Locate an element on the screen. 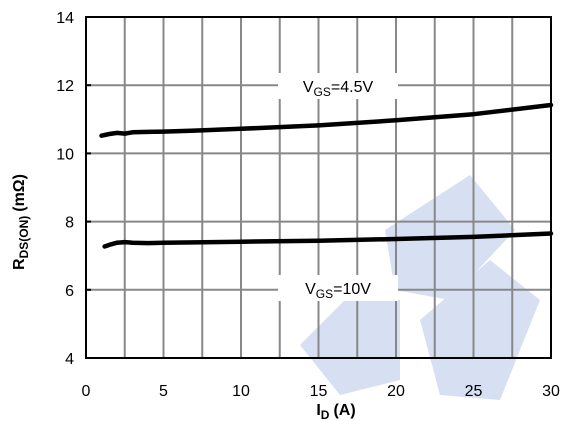 The image size is (566, 421). y-tick-label: 6 is located at coordinates (69, 291).